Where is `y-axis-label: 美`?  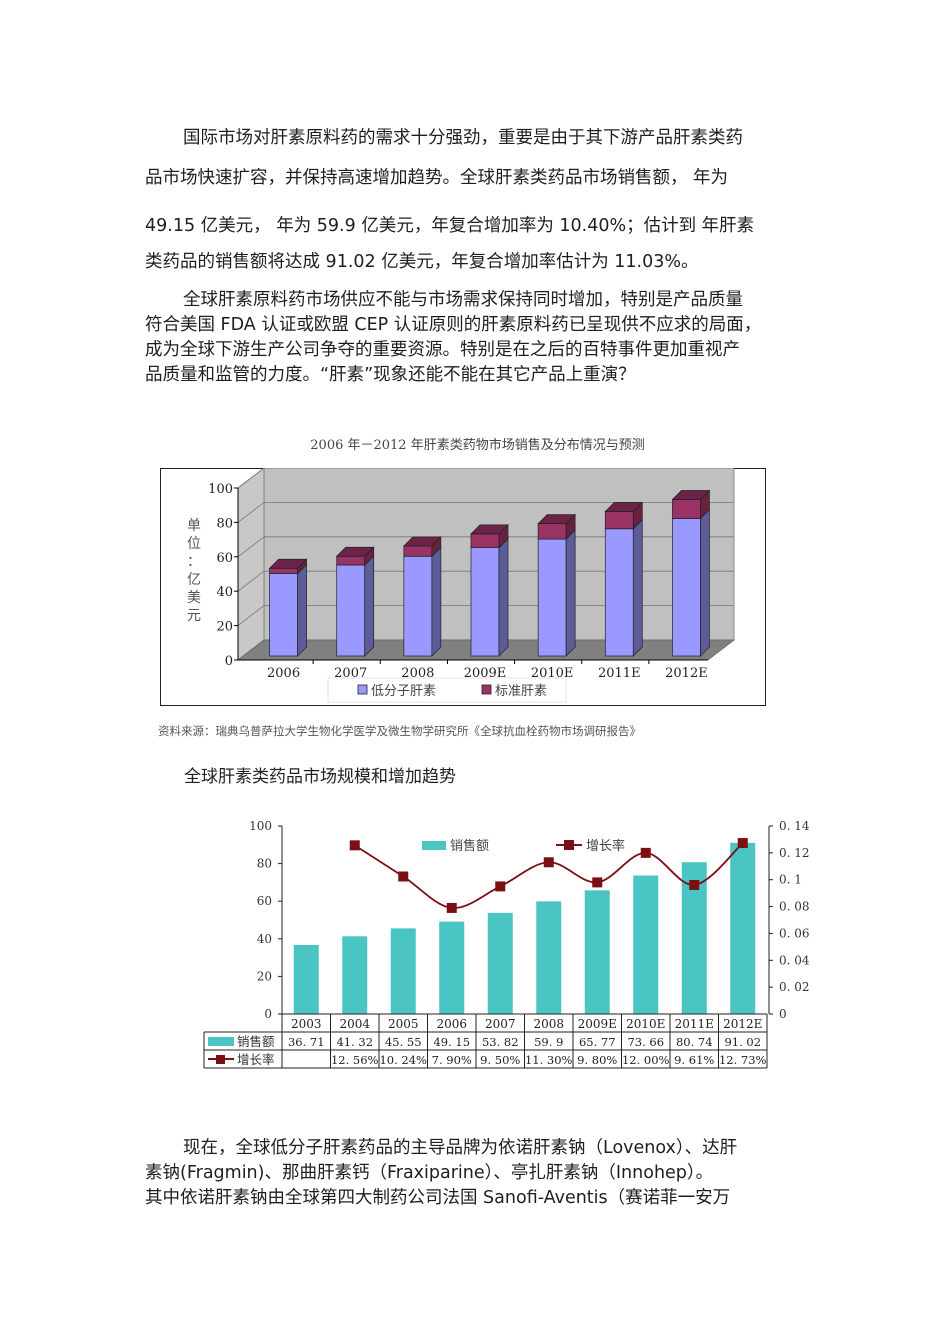 y-axis-label: 美 is located at coordinates (194, 598).